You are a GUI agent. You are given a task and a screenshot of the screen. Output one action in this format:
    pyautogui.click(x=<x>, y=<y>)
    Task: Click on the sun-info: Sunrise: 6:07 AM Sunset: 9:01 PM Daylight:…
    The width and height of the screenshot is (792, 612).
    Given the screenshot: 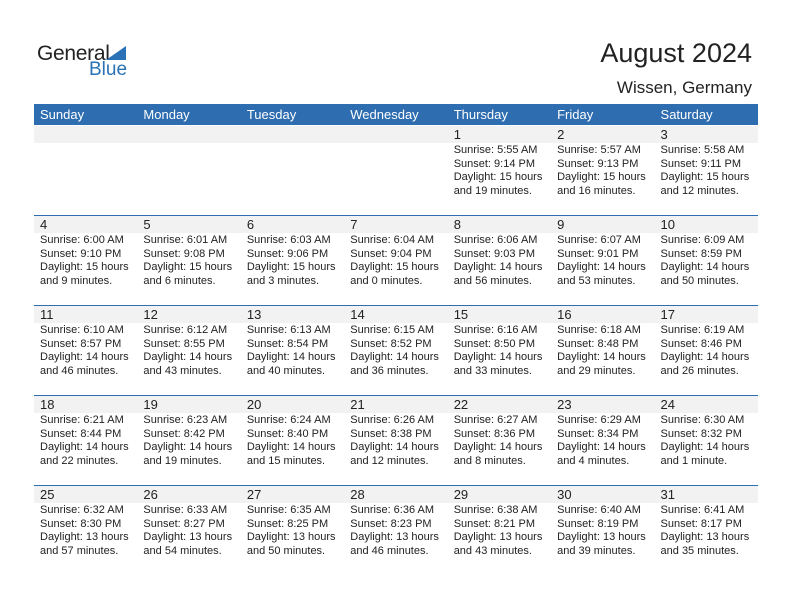 What is the action you would take?
    pyautogui.click(x=602, y=261)
    